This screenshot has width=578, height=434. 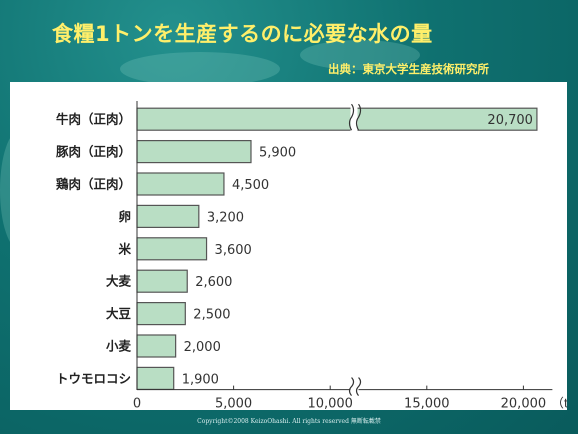 I want to click on x-tick-label: 0, so click(x=137, y=403).